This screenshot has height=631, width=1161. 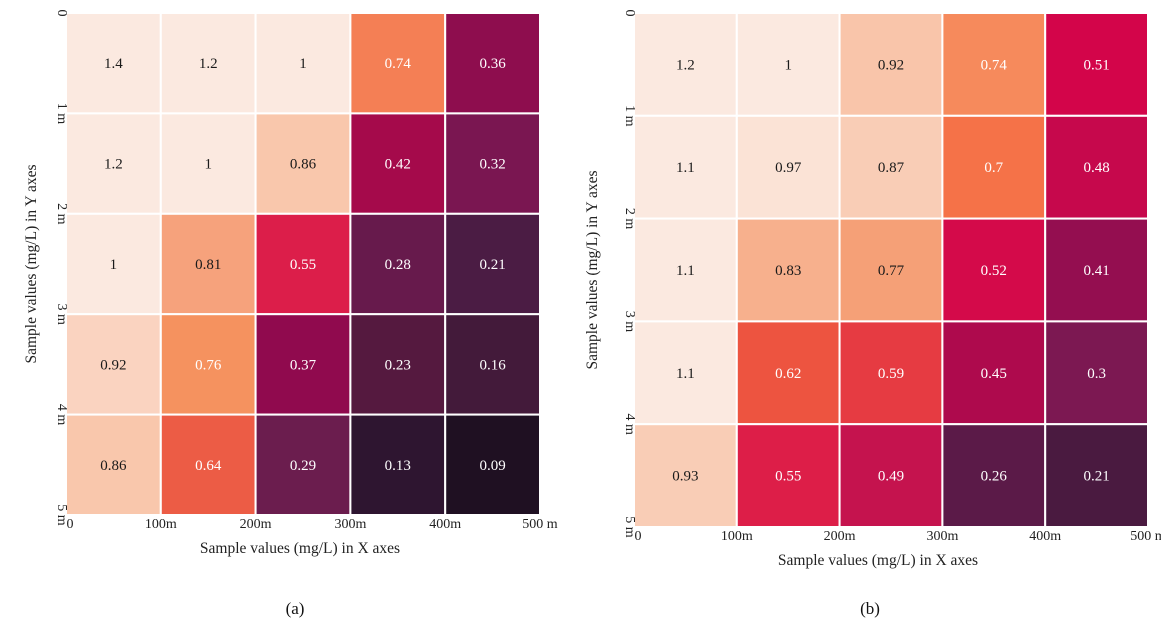 What do you see at coordinates (492, 165) in the screenshot?
I see `cell-value-label: 0.32` at bounding box center [492, 165].